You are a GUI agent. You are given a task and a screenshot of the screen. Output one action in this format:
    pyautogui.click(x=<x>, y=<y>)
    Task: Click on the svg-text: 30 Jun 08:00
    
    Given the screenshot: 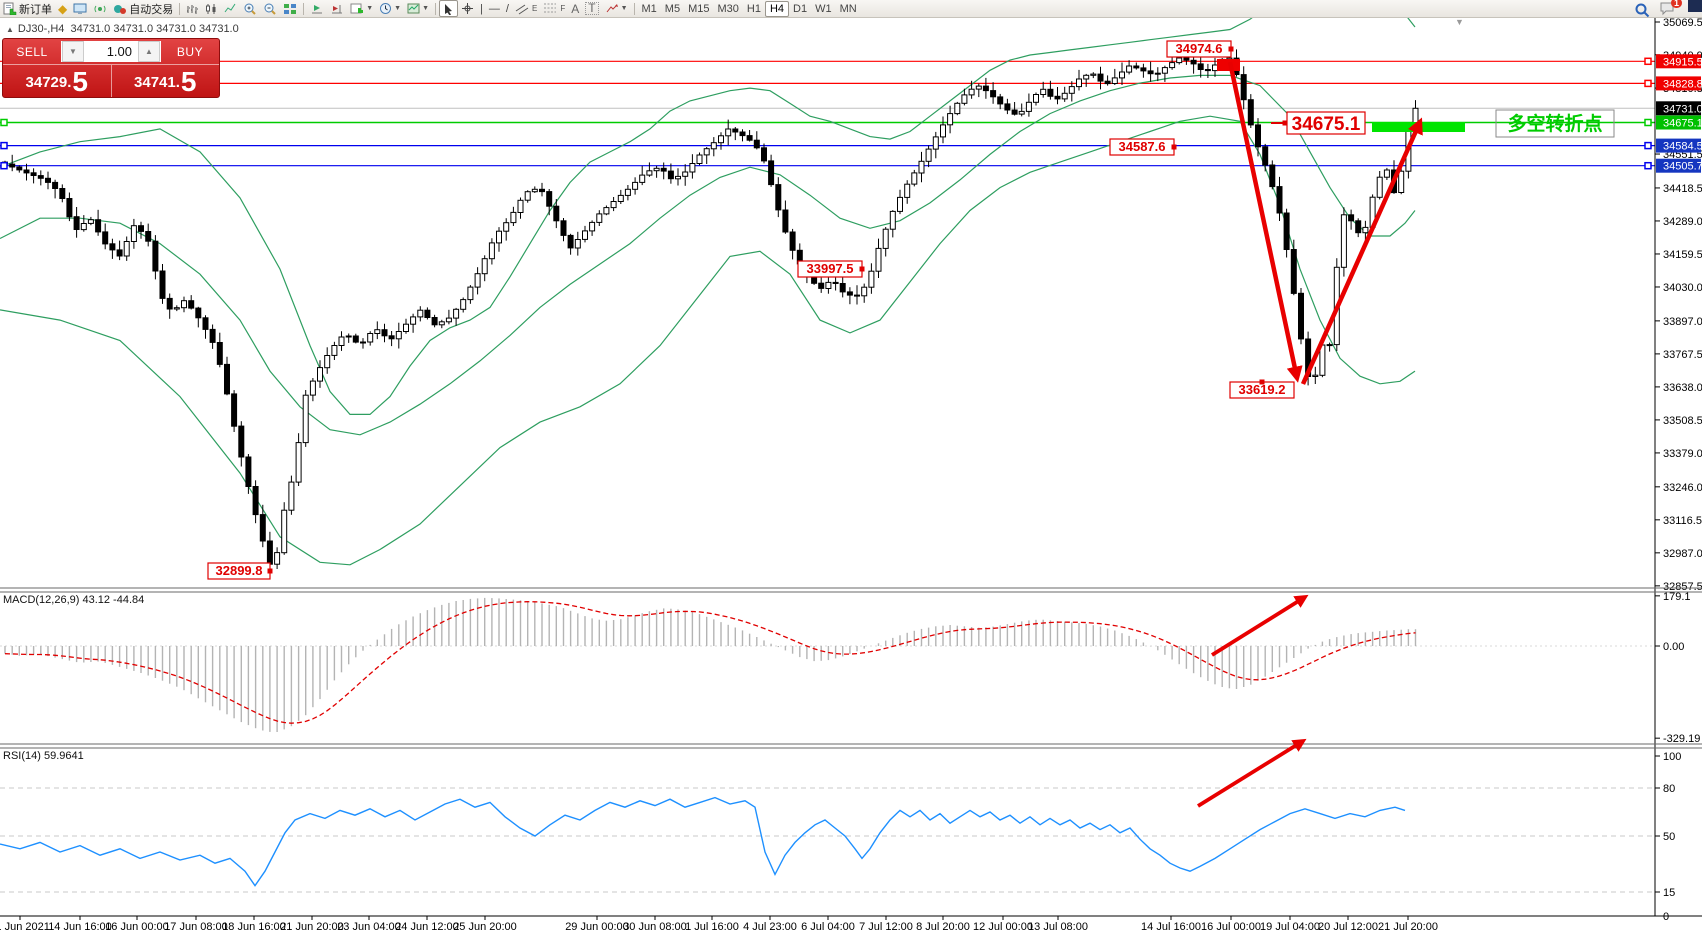 What is the action you would take?
    pyautogui.click(x=655, y=927)
    